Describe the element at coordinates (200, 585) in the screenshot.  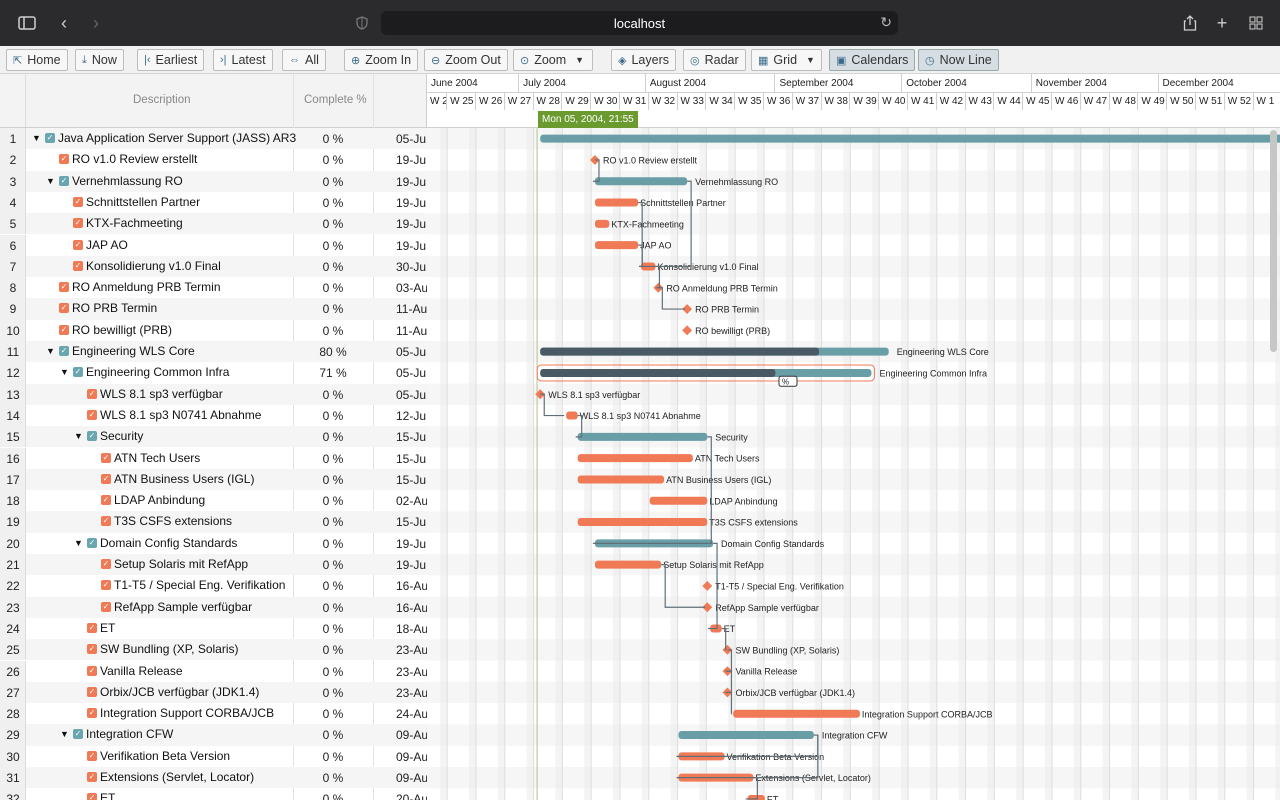
I see `task-name: T1-T5 / Special Eng. Verifikation` at that location.